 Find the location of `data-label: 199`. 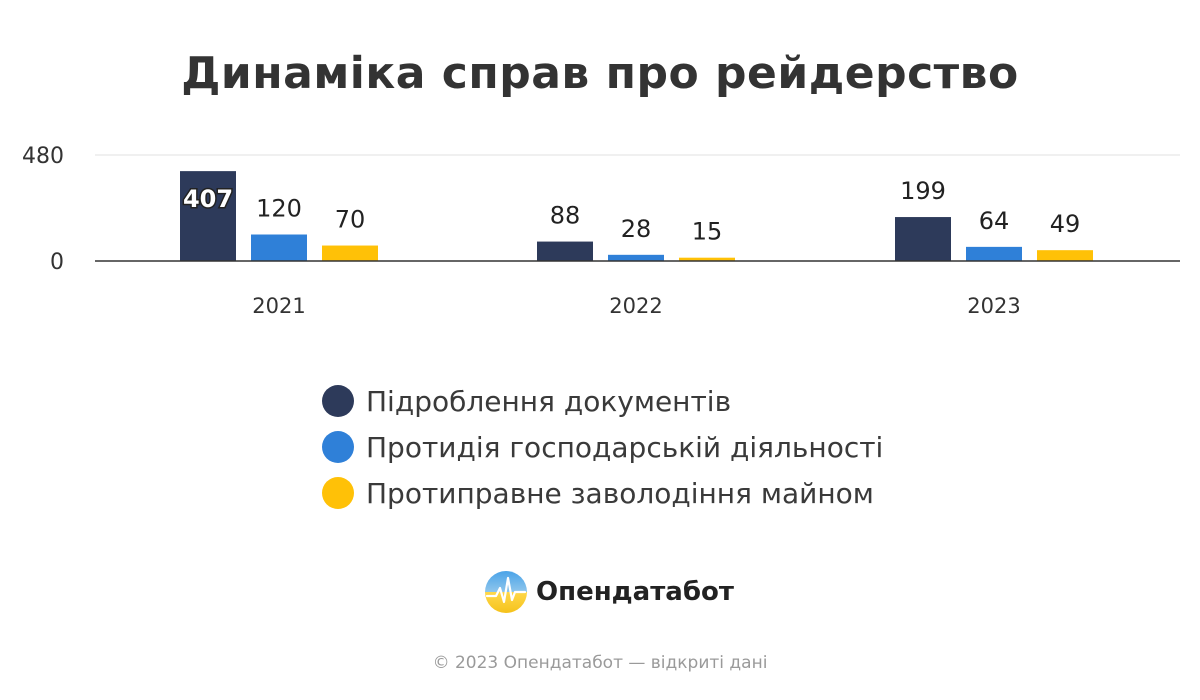

data-label: 199 is located at coordinates (923, 191).